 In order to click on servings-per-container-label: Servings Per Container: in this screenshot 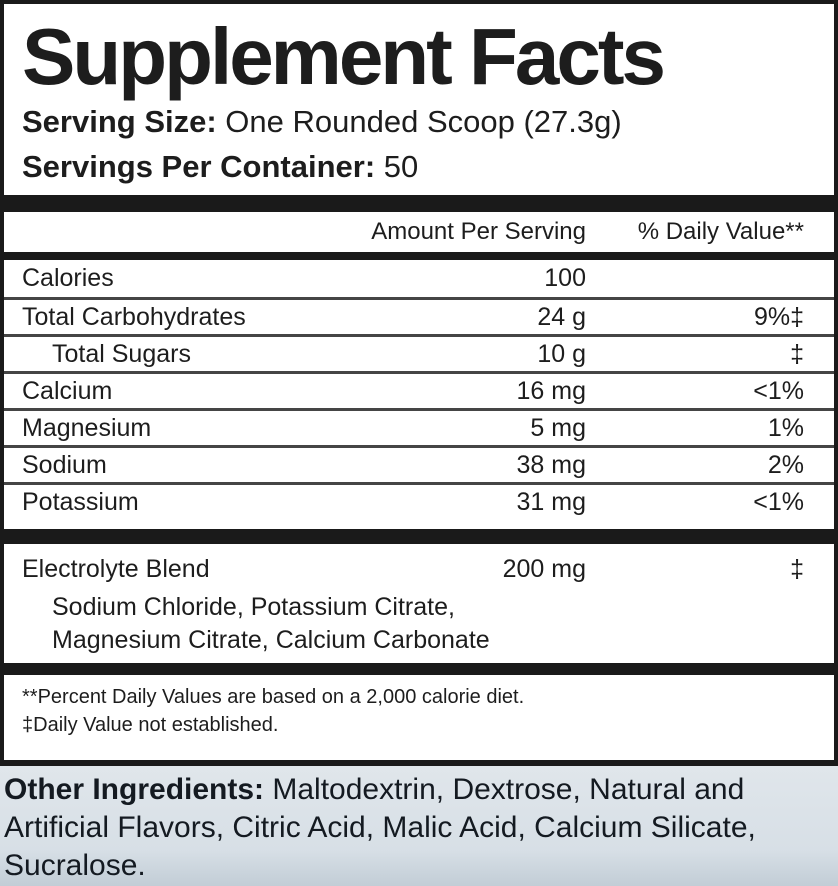, I will do `click(199, 166)`.